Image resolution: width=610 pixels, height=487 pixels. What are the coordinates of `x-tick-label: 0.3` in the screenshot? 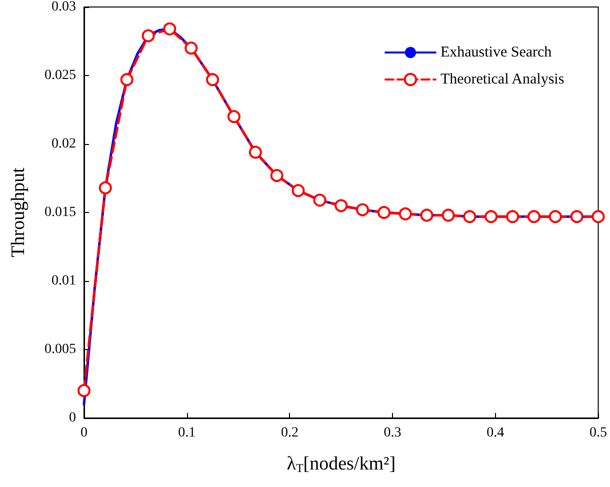 It's located at (393, 433).